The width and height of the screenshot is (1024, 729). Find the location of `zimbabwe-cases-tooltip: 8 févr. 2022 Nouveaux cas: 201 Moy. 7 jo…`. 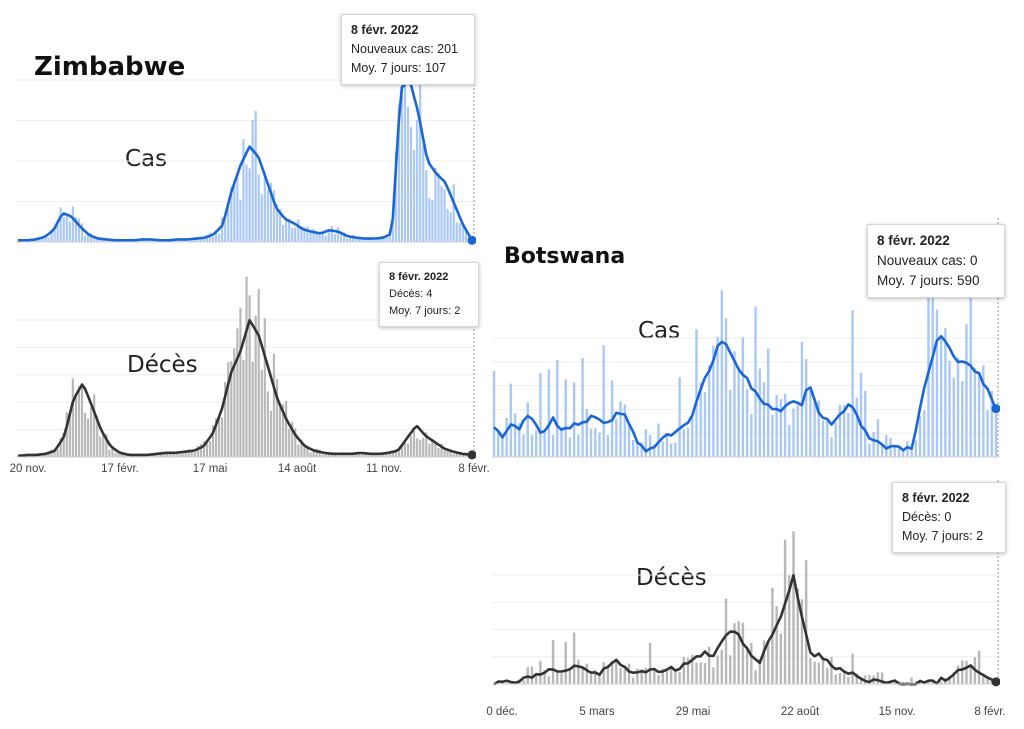

zimbabwe-cases-tooltip: 8 févr. 2022 Nouveaux cas: 201 Moy. 7 jo… is located at coordinates (408, 49).